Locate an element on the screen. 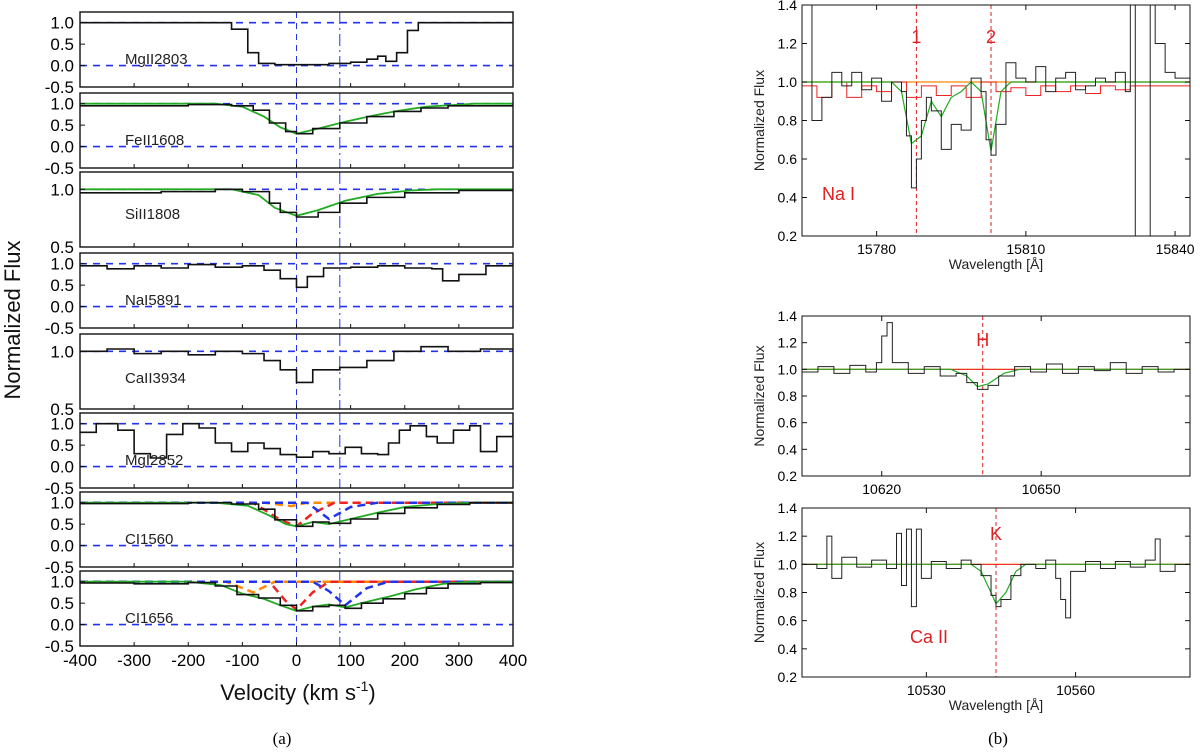 The height and width of the screenshot is (753, 1200). panel-caii3934: 1.0 0.5 CaII3934 is located at coordinates (282, 376).